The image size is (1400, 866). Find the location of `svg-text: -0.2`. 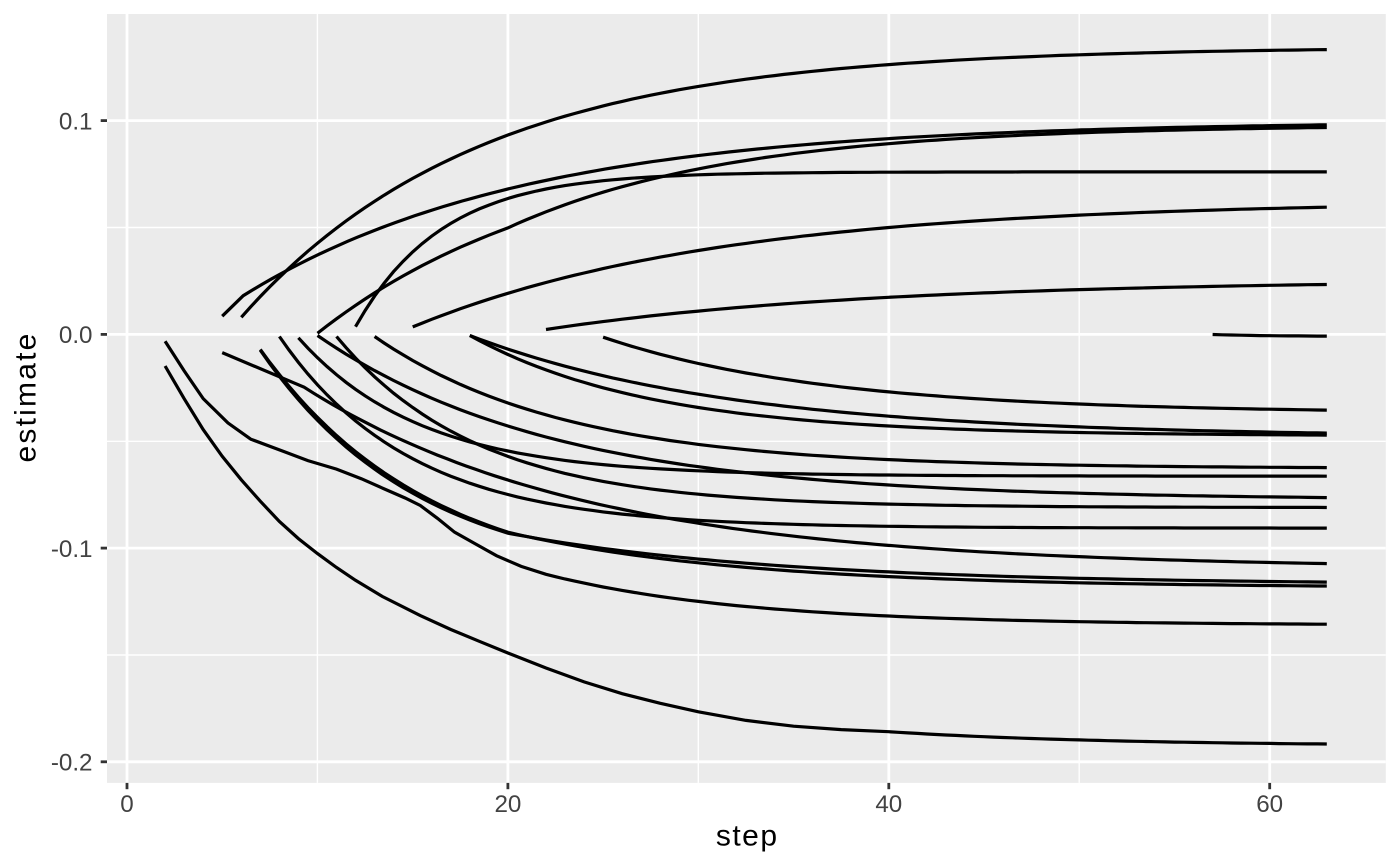

svg-text: -0.2 is located at coordinates (72, 763).